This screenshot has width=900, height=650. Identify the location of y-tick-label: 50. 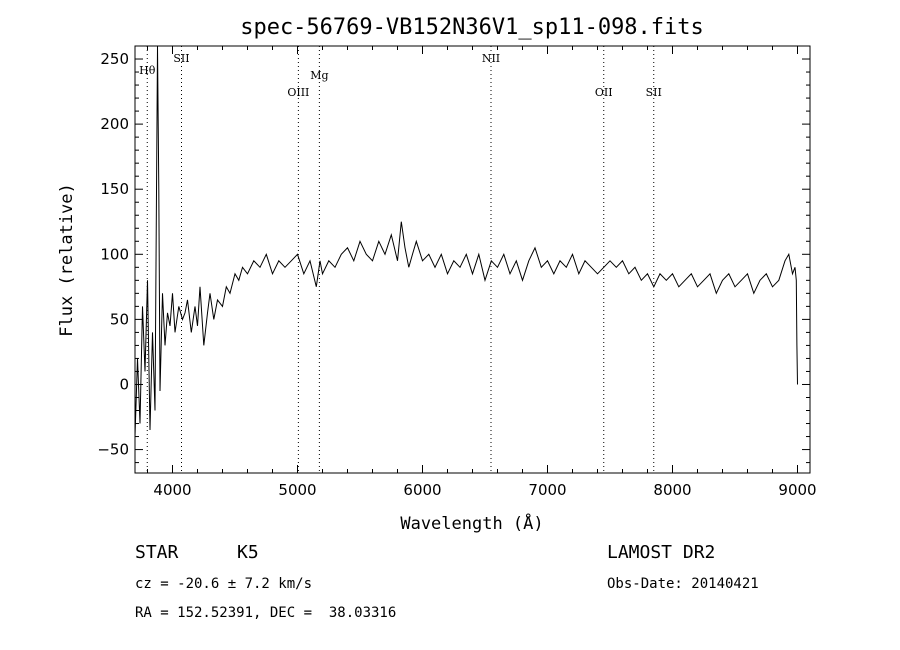
(119, 319).